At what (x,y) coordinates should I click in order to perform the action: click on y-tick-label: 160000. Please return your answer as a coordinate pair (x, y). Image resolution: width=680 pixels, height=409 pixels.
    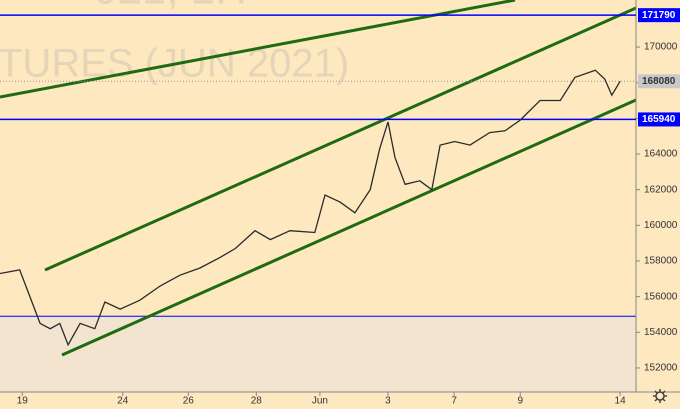
    Looking at the image, I should click on (661, 225).